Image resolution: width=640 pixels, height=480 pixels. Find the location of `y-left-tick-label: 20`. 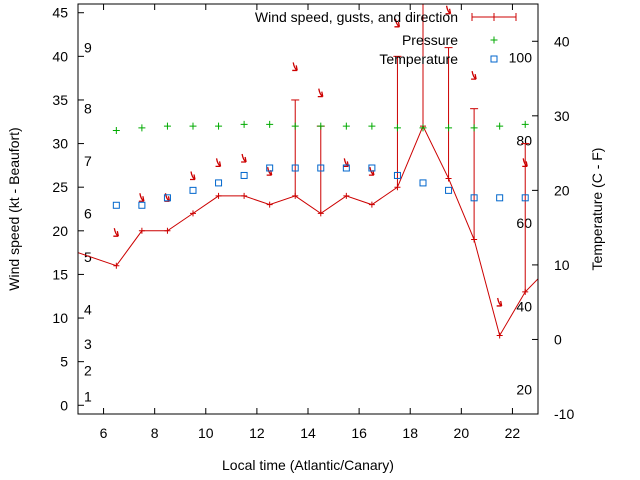

y-left-tick-label: 20 is located at coordinates (60, 231).